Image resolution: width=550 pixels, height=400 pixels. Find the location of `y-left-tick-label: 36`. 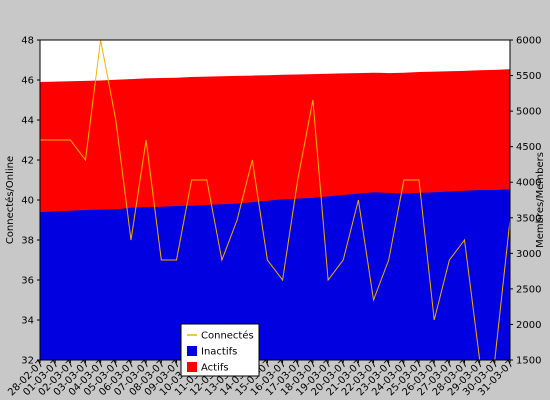

y-left-tick-label: 36 is located at coordinates (27, 281).